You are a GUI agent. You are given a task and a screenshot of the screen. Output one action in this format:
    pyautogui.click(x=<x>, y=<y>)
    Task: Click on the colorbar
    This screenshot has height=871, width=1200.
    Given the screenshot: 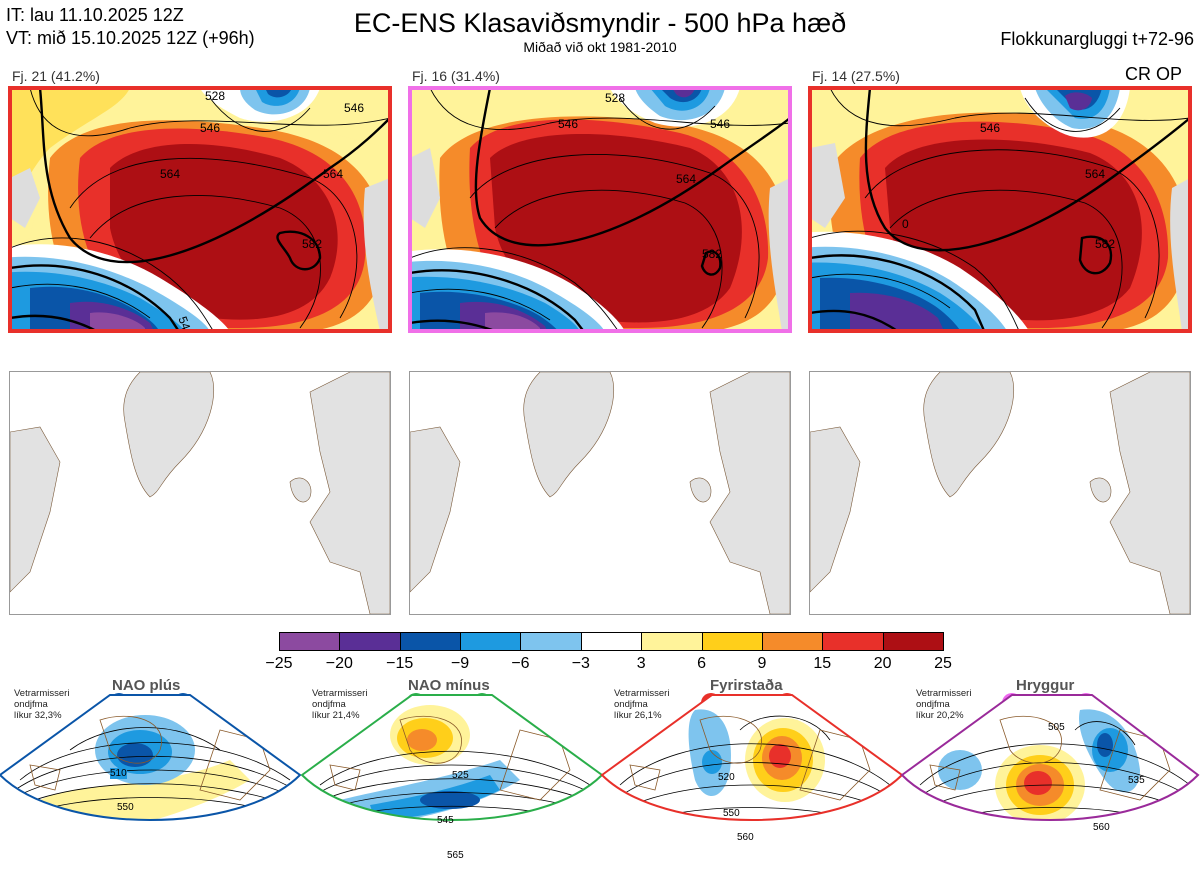 What is the action you would take?
    pyautogui.click(x=611, y=641)
    